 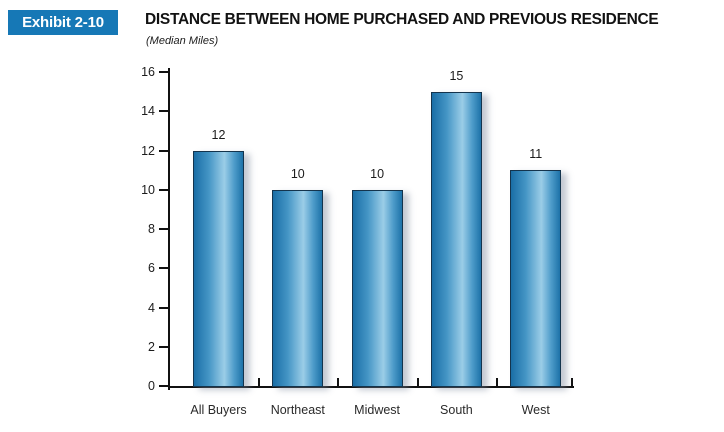 I want to click on y-tick-label: 2, so click(x=151, y=346).